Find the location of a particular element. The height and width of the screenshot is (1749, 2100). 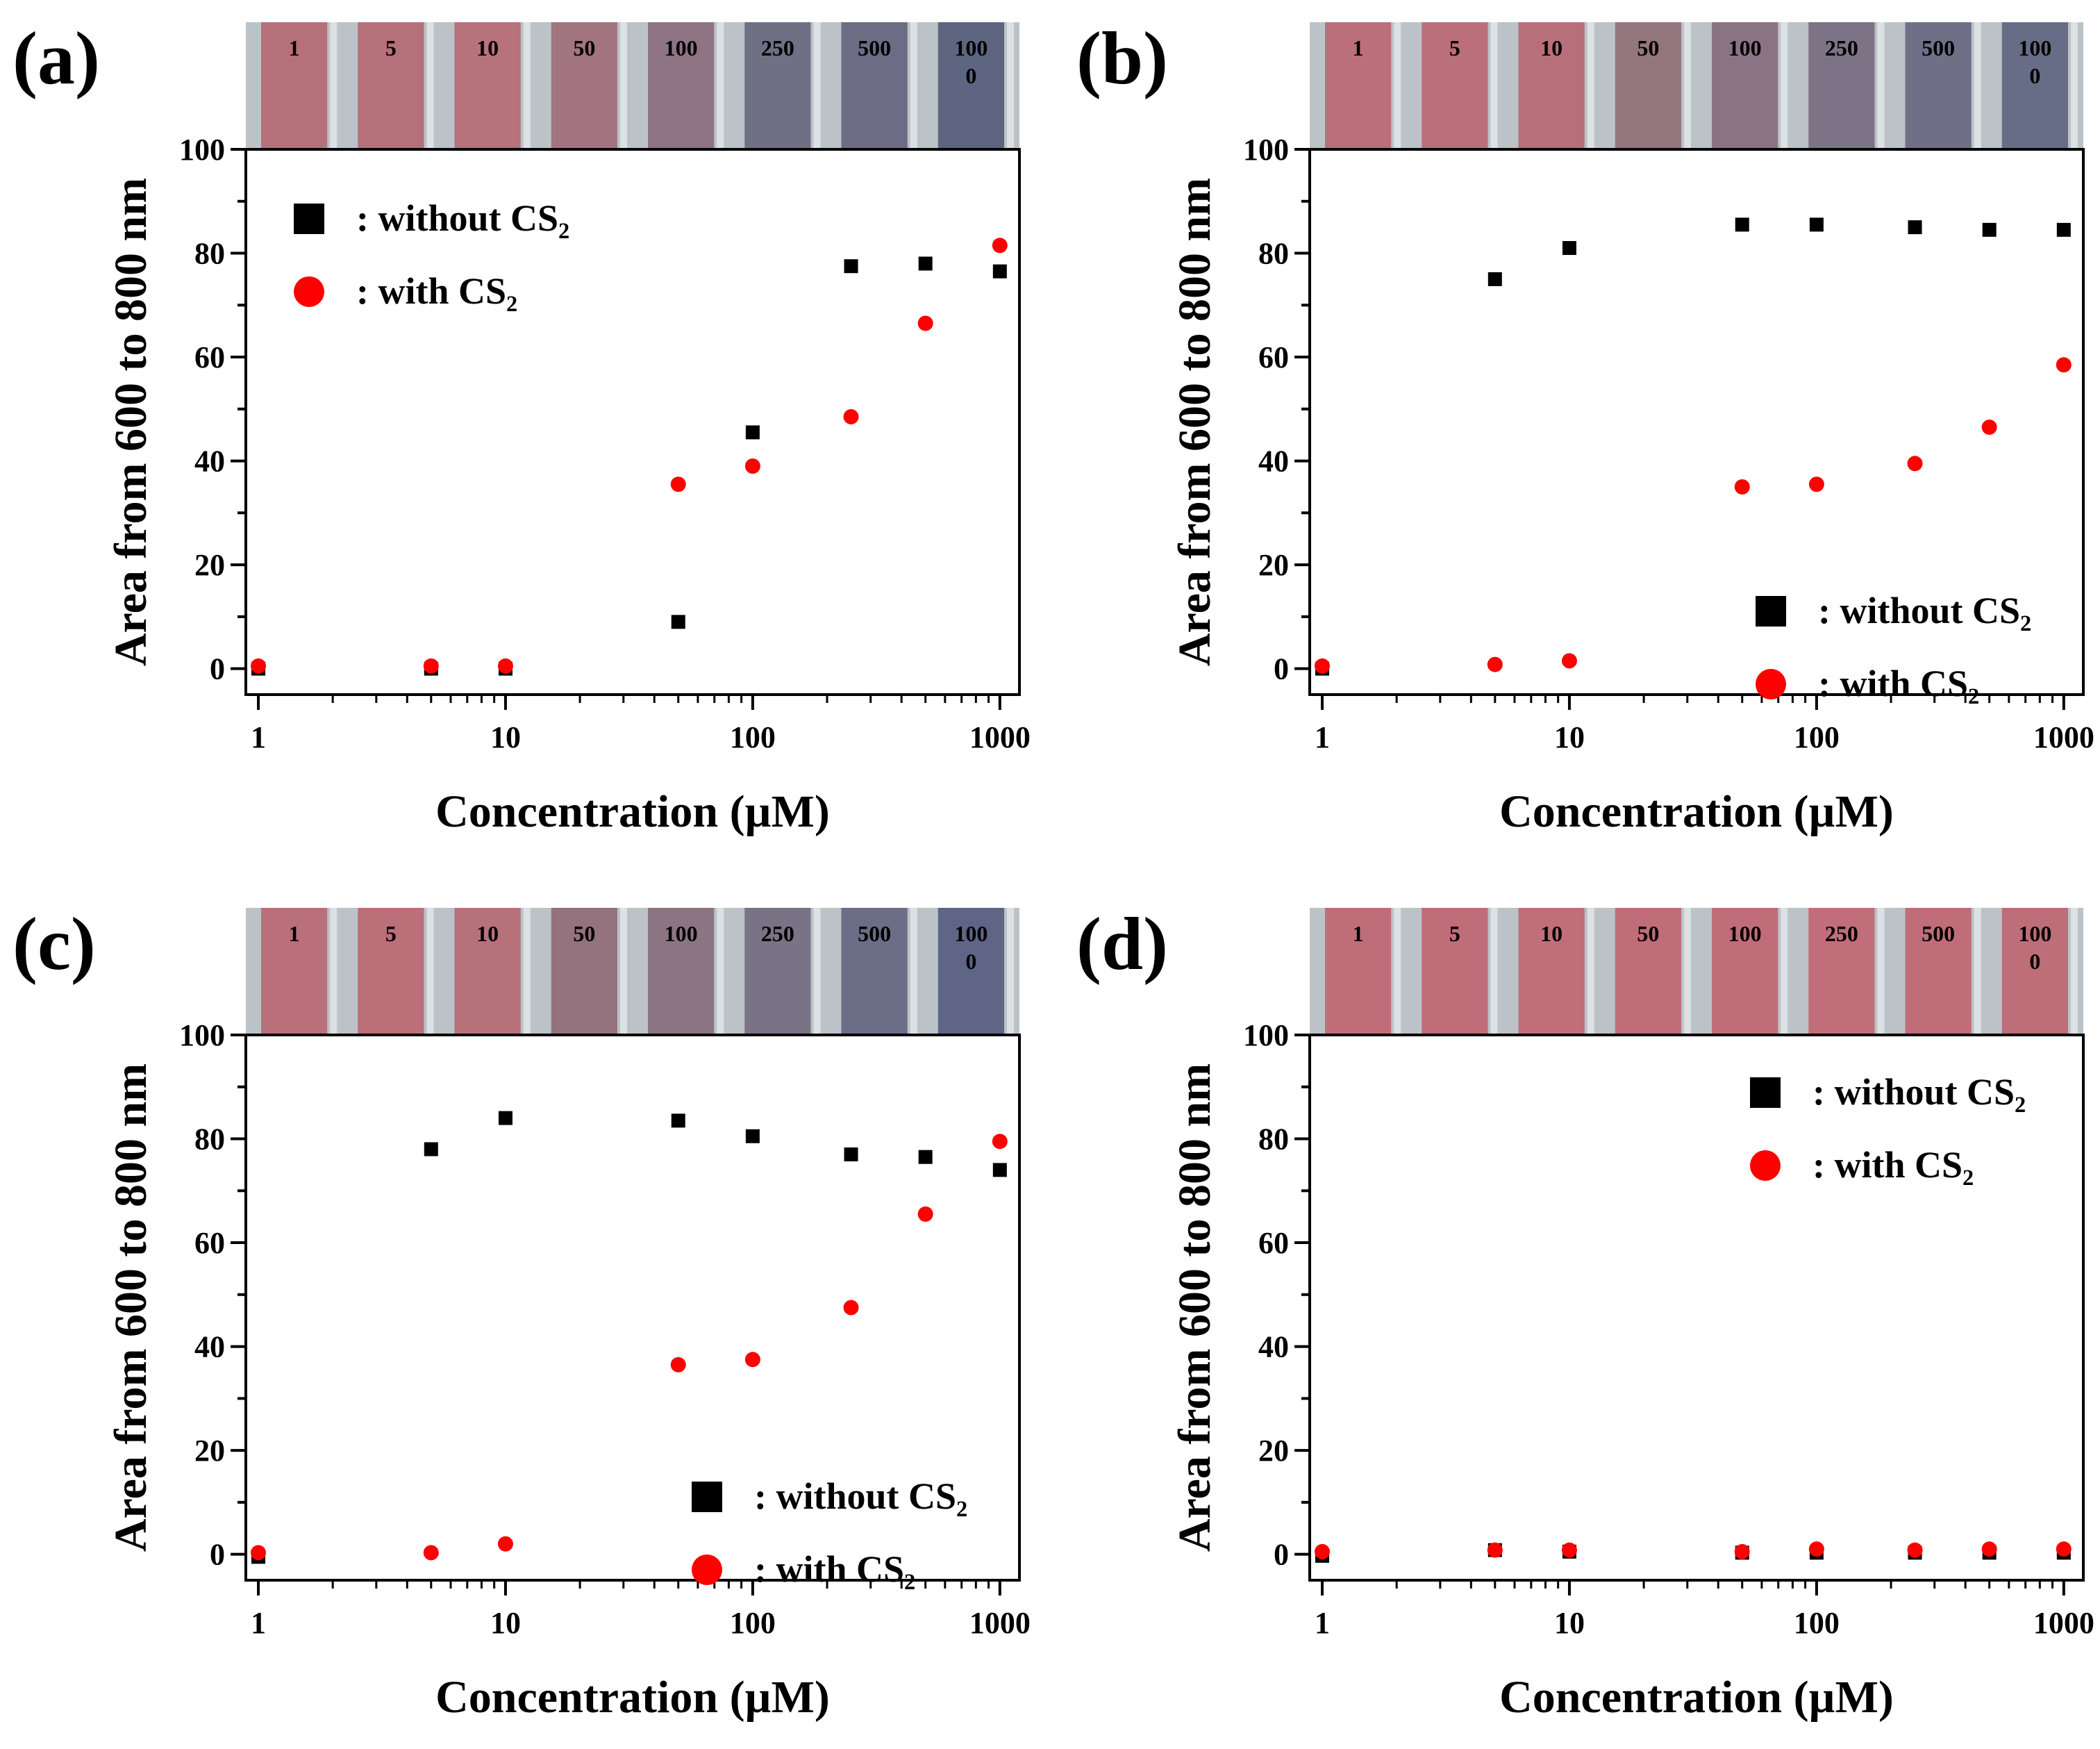

legend: : without CS₂ : with CS₂ is located at coordinates (431, 254).